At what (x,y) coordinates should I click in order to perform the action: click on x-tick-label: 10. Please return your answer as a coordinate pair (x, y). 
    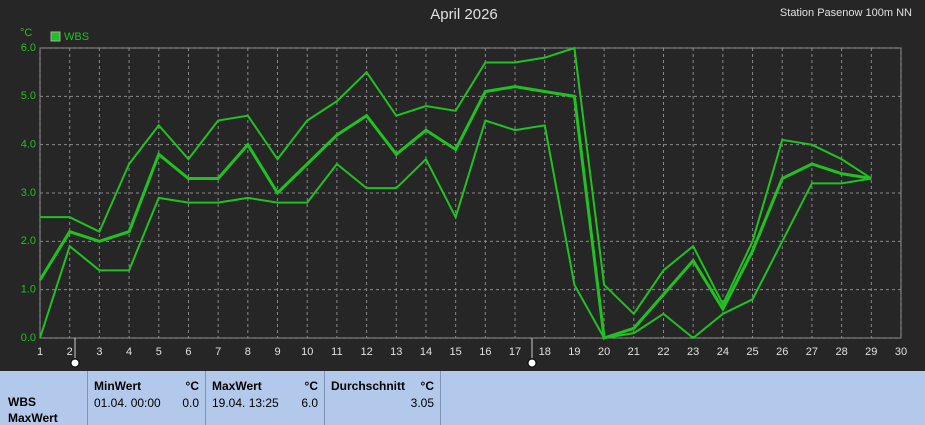
    Looking at the image, I should click on (307, 352).